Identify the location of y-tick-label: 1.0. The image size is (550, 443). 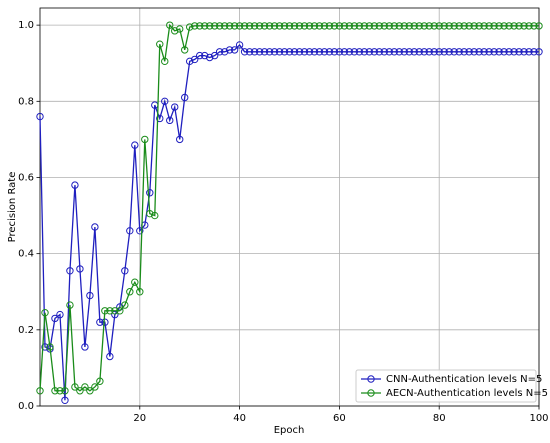
(26, 25).